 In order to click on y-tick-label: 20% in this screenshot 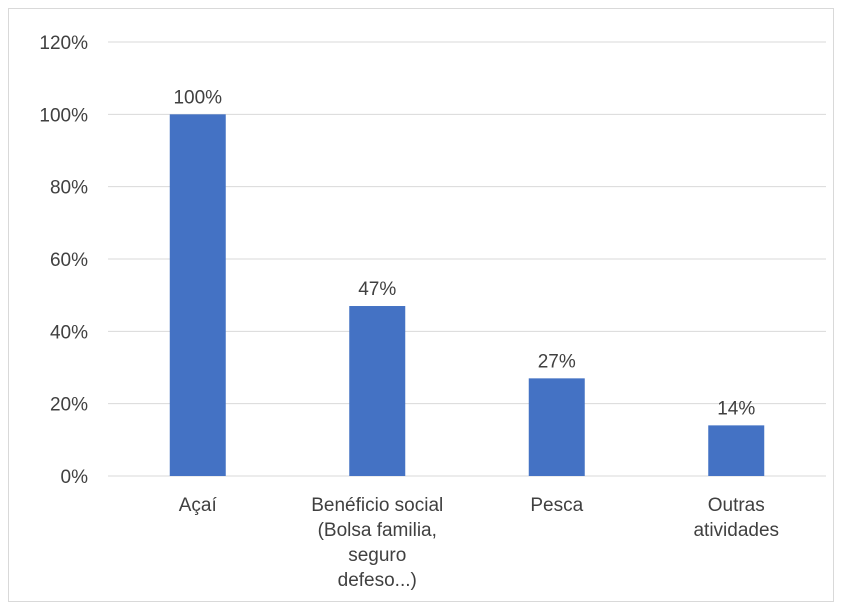, I will do `click(69, 405)`.